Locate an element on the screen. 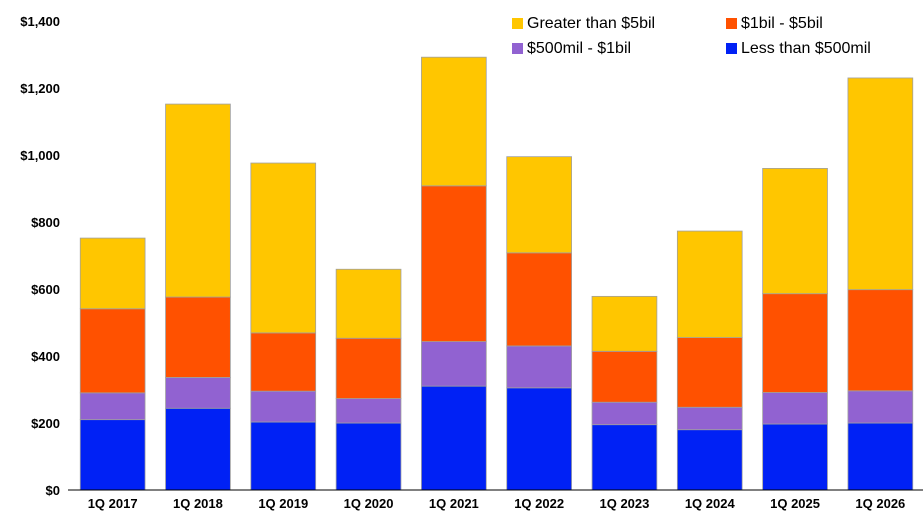  y-axis-ticks: $0 $200 $400 $600 $800 $1,000 $1,200 $1,400 is located at coordinates (40, 256).